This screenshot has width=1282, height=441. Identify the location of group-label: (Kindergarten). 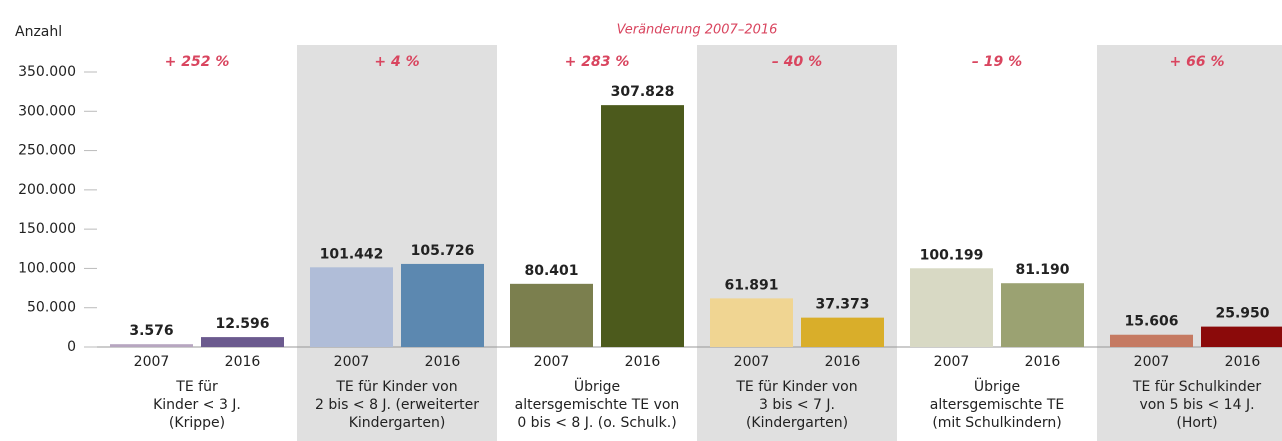
(797, 423).